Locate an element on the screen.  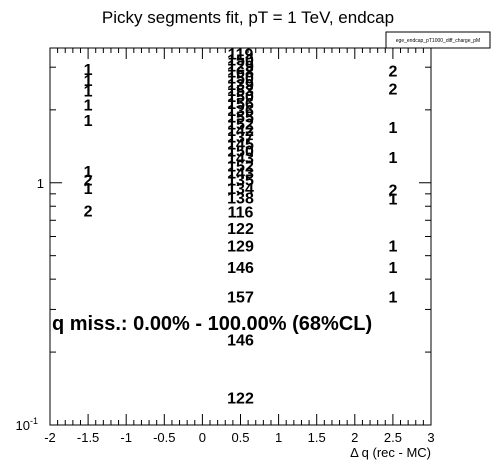
bin-value-label: 135 is located at coordinates (240, 181).